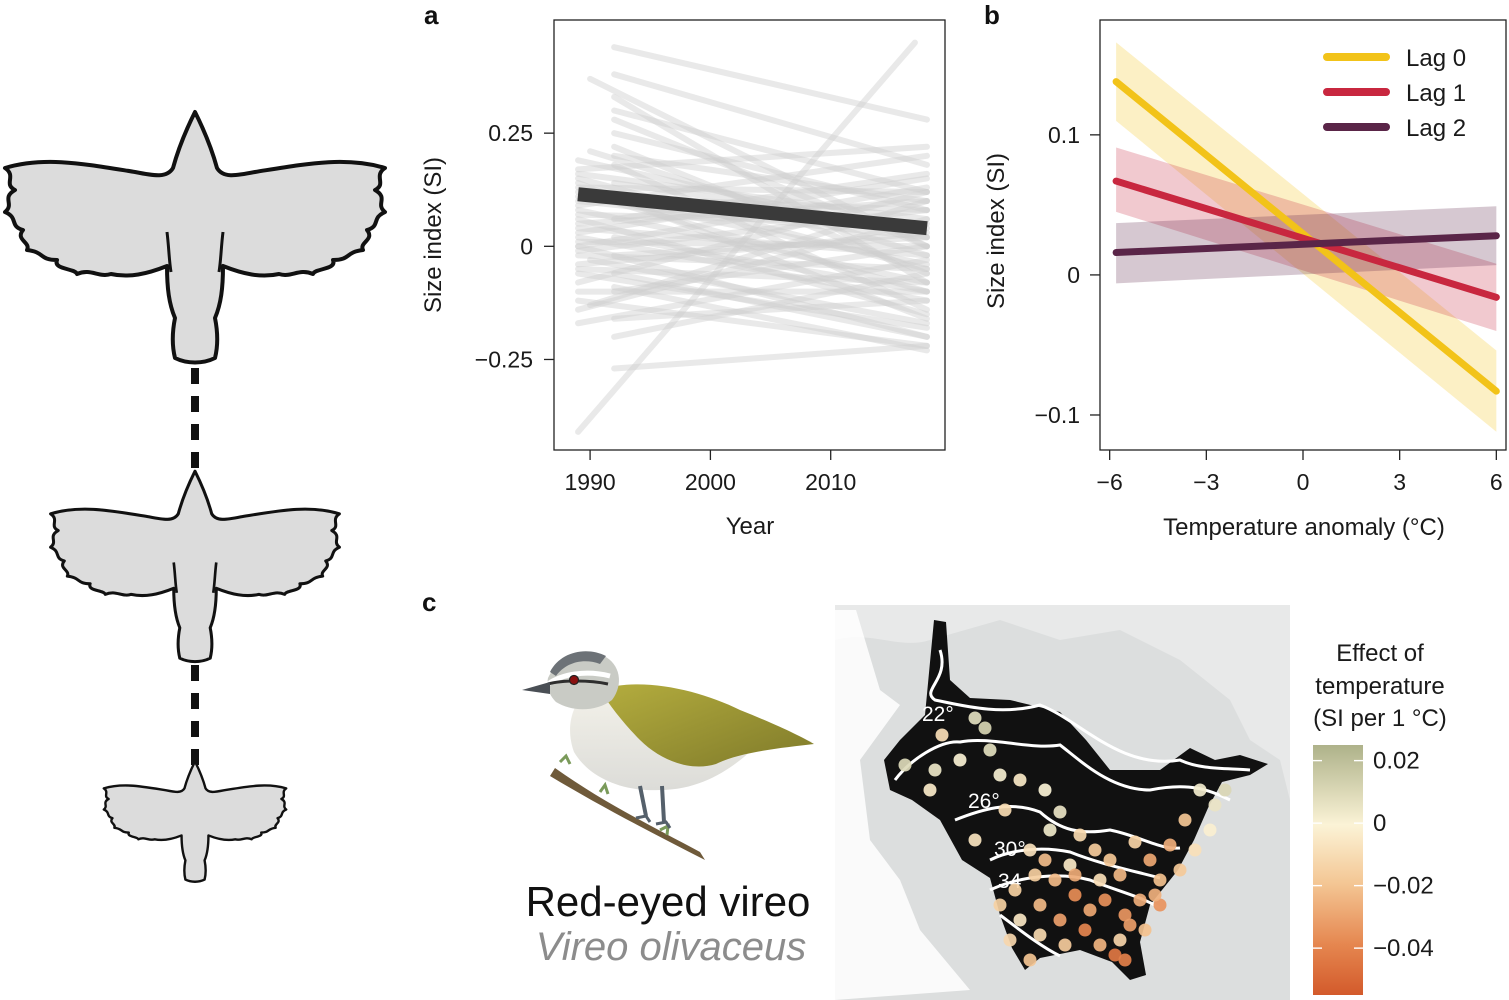 The height and width of the screenshot is (1000, 1509). Describe the element at coordinates (1064, 135) in the screenshot. I see `y-tick-label: 0.1` at that location.